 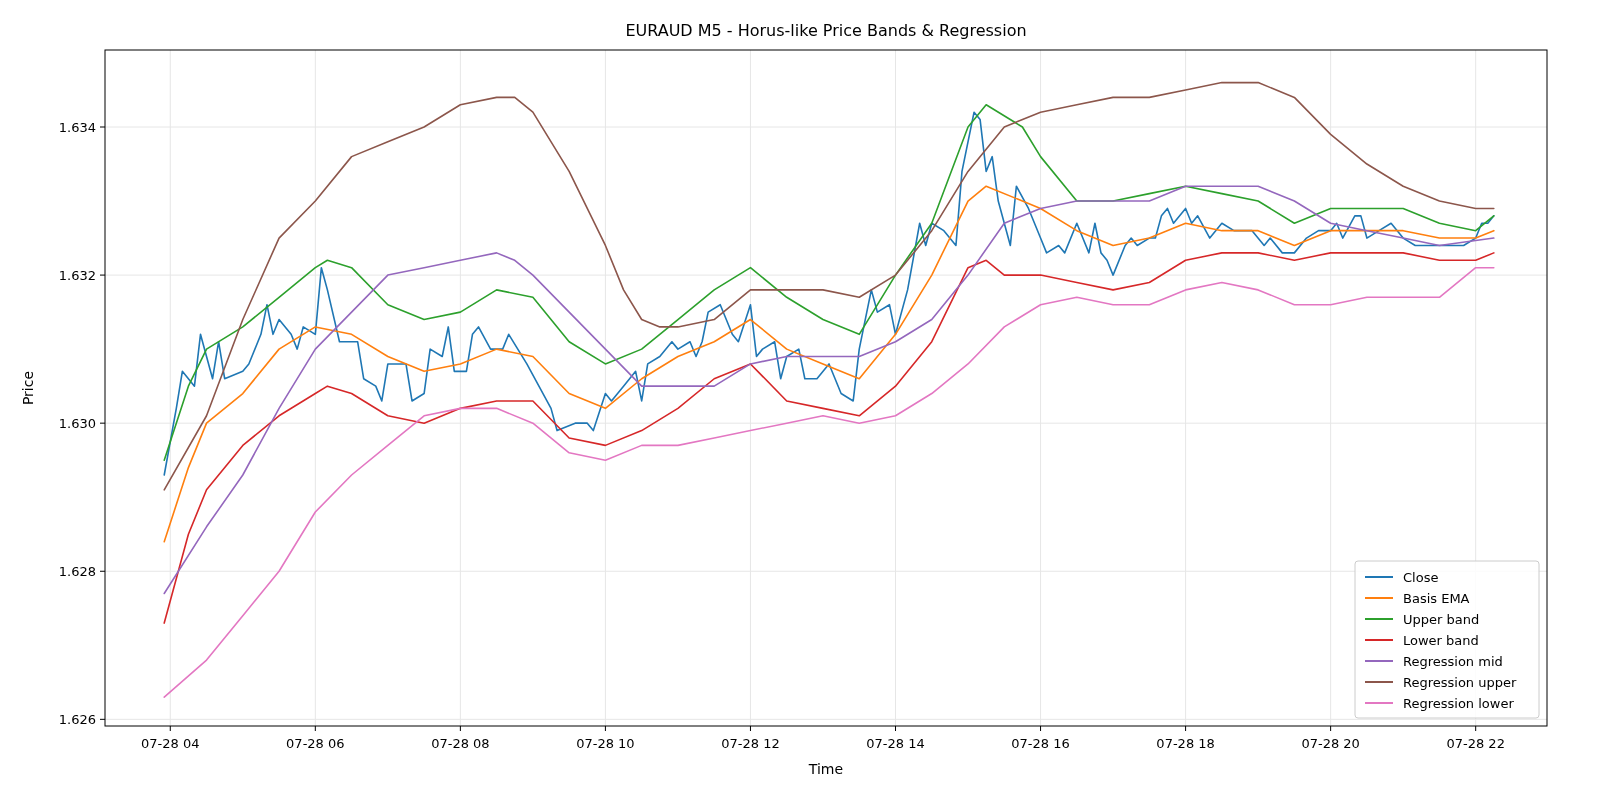 I want to click on y-tick-label: 1.626, so click(x=77, y=719).